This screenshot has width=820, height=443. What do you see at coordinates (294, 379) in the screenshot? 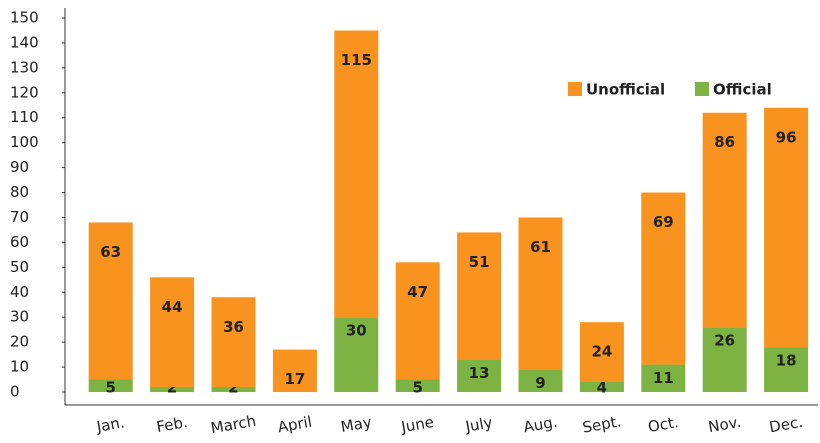
I see `data-label: 17` at bounding box center [294, 379].